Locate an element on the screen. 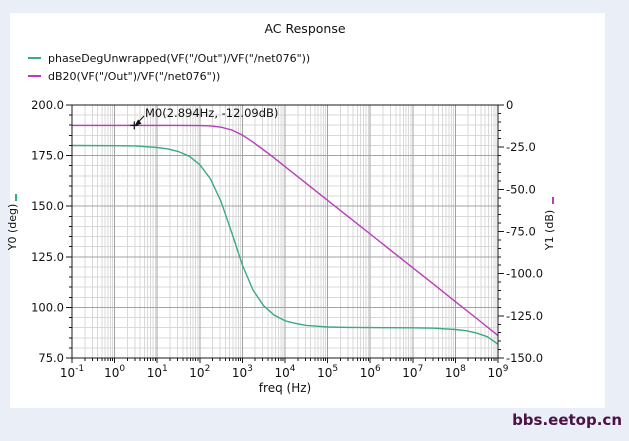  x-tick-label: 10⁵ is located at coordinates (327, 372).